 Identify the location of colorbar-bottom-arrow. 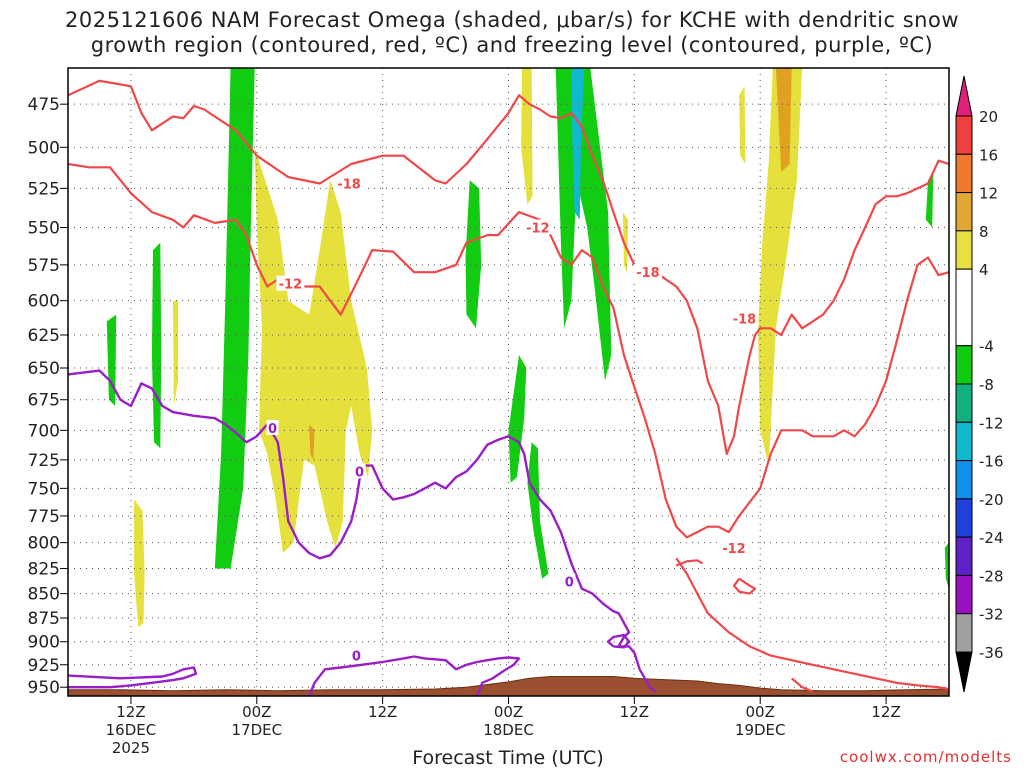
(964, 672).